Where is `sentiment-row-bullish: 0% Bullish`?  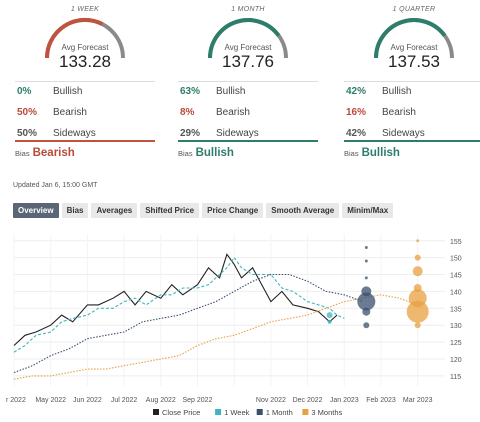
sentiment-row-bullish: 0% Bullish is located at coordinates (85, 92).